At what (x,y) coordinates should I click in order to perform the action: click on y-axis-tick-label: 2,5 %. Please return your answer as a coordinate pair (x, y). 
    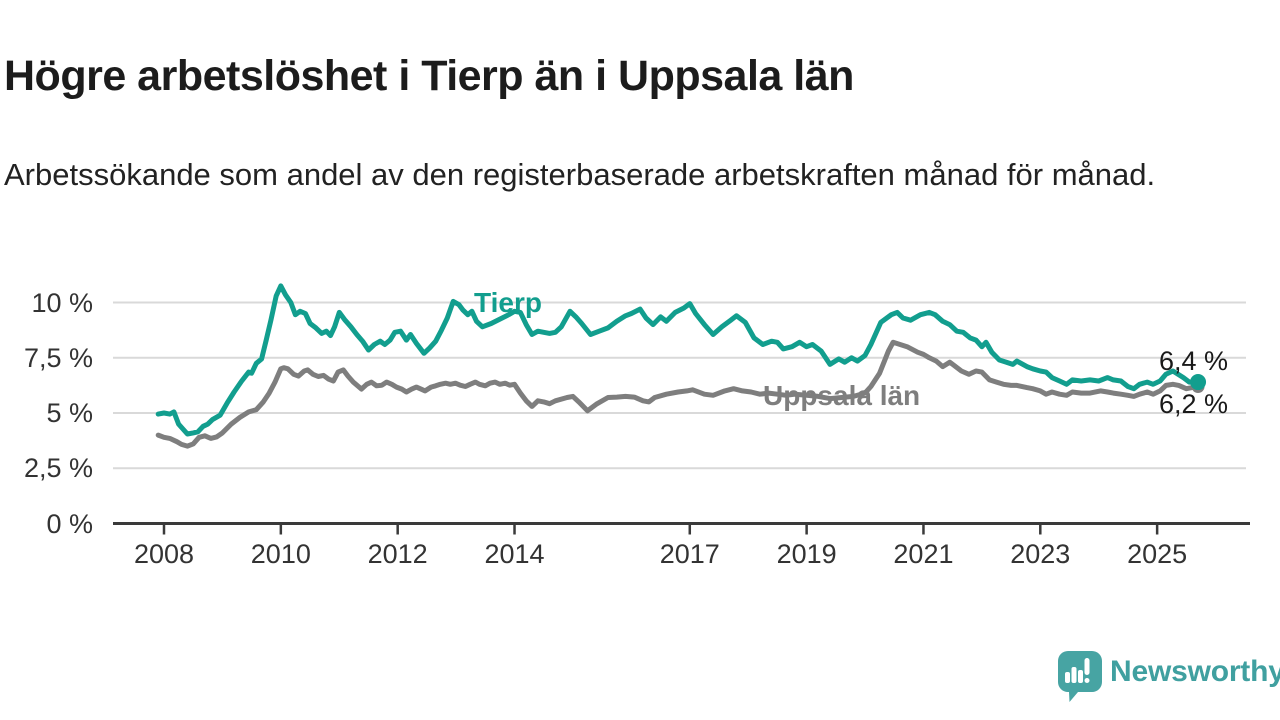
    Looking at the image, I should click on (58, 468).